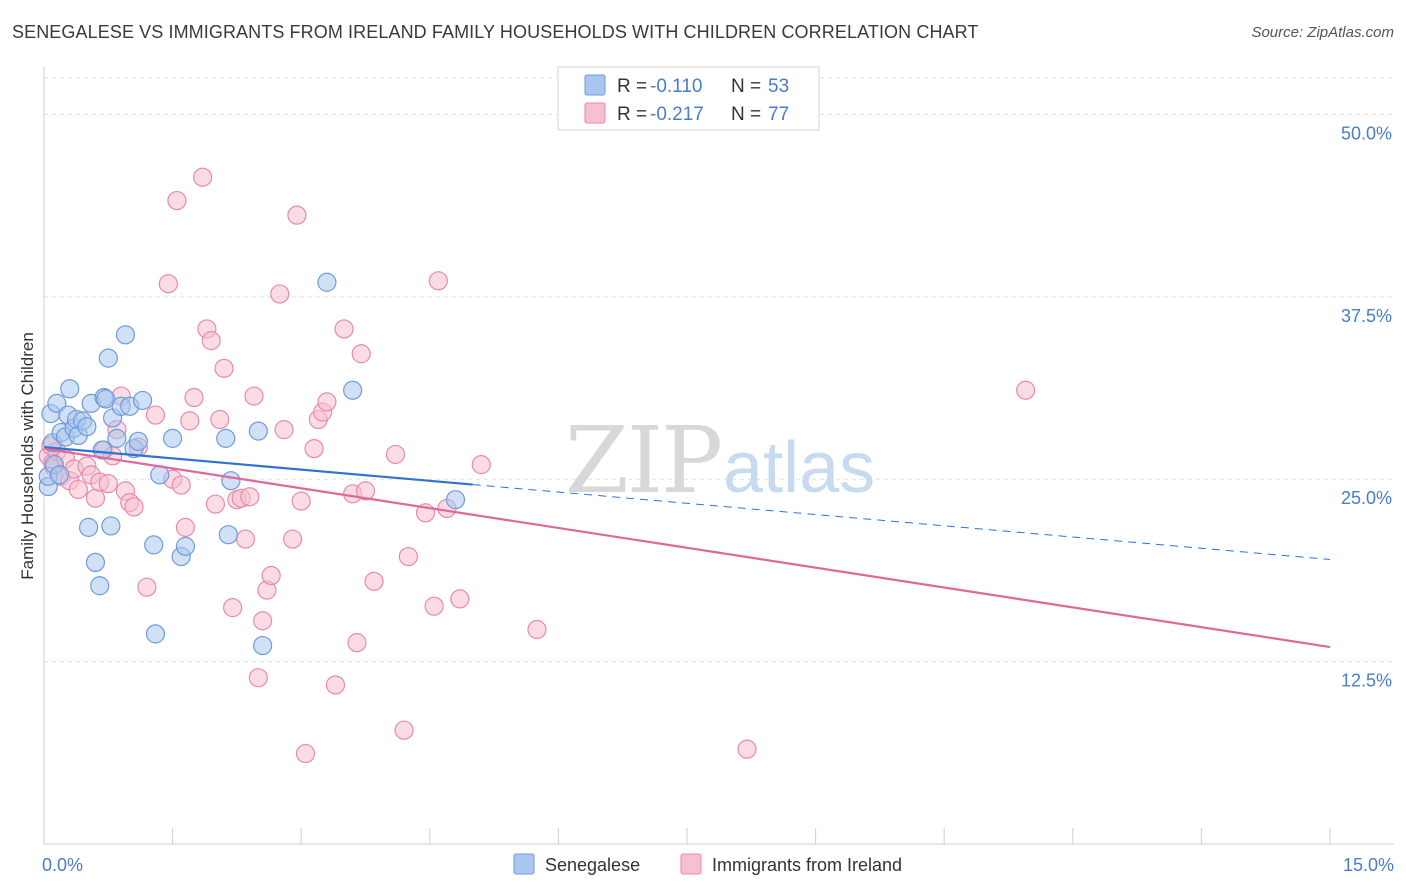 The image size is (1406, 892). I want to click on bottom-legend-label: Immigrants from Ireland, so click(807, 865).